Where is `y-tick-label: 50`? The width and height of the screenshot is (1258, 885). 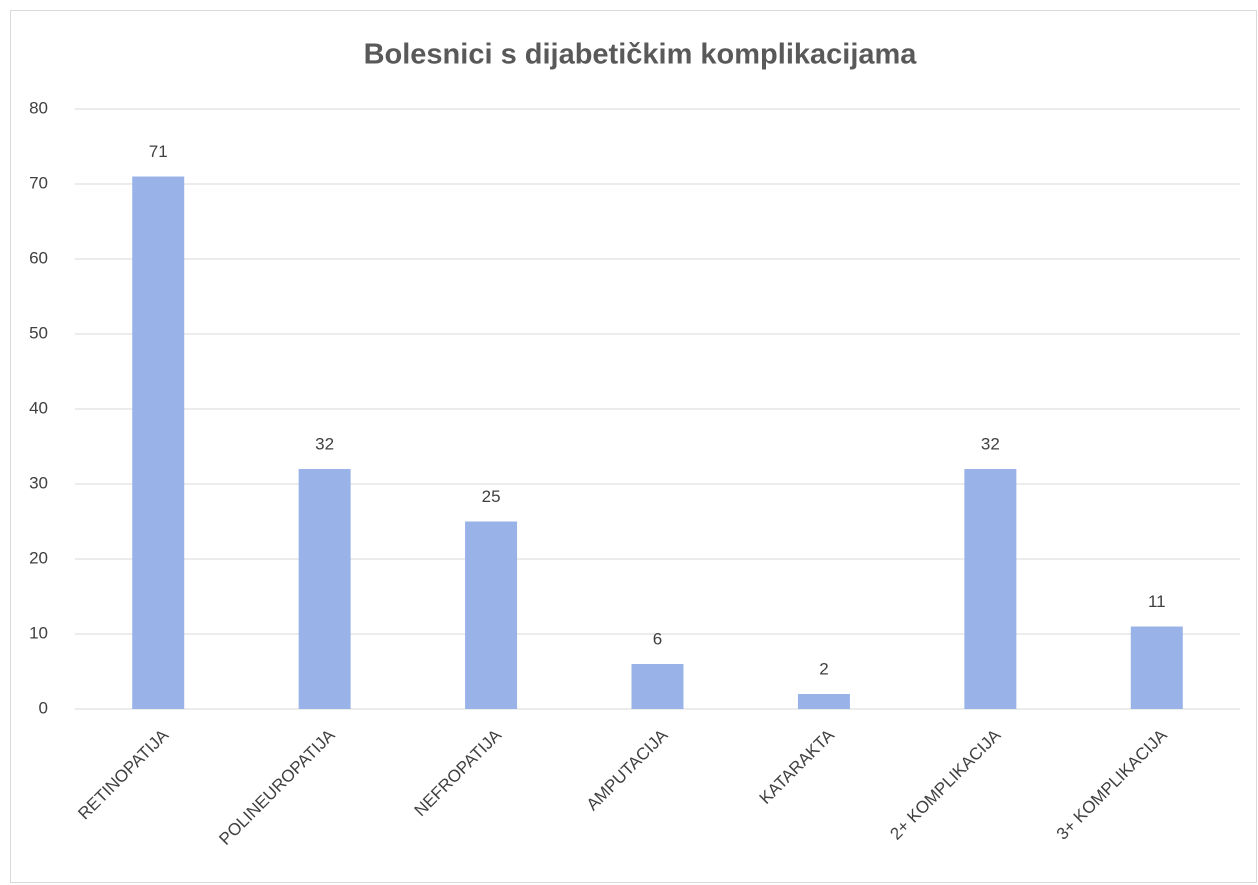 y-tick-label: 50 is located at coordinates (38, 332).